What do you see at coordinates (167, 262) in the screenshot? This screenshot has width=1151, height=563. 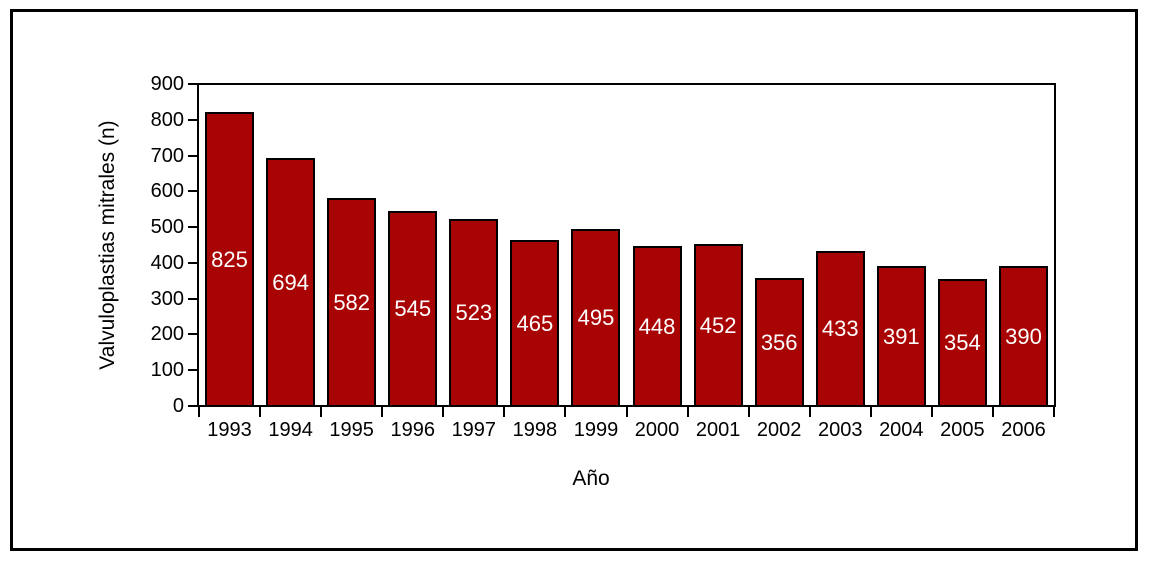 I see `y-tick-label: 400` at bounding box center [167, 262].